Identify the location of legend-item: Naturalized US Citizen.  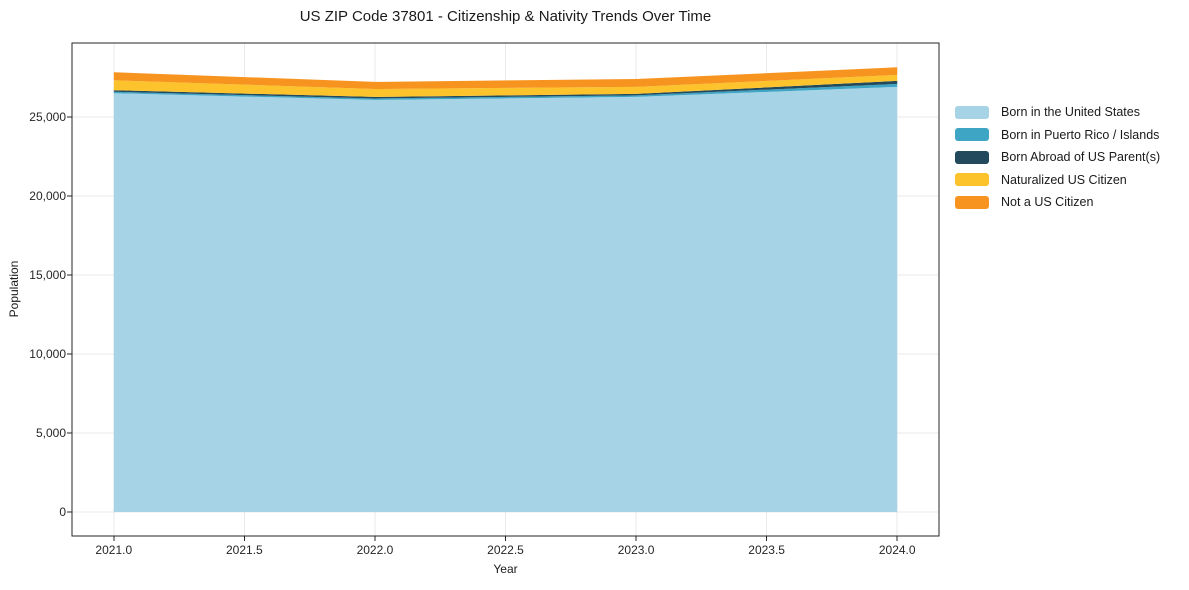
(1057, 180).